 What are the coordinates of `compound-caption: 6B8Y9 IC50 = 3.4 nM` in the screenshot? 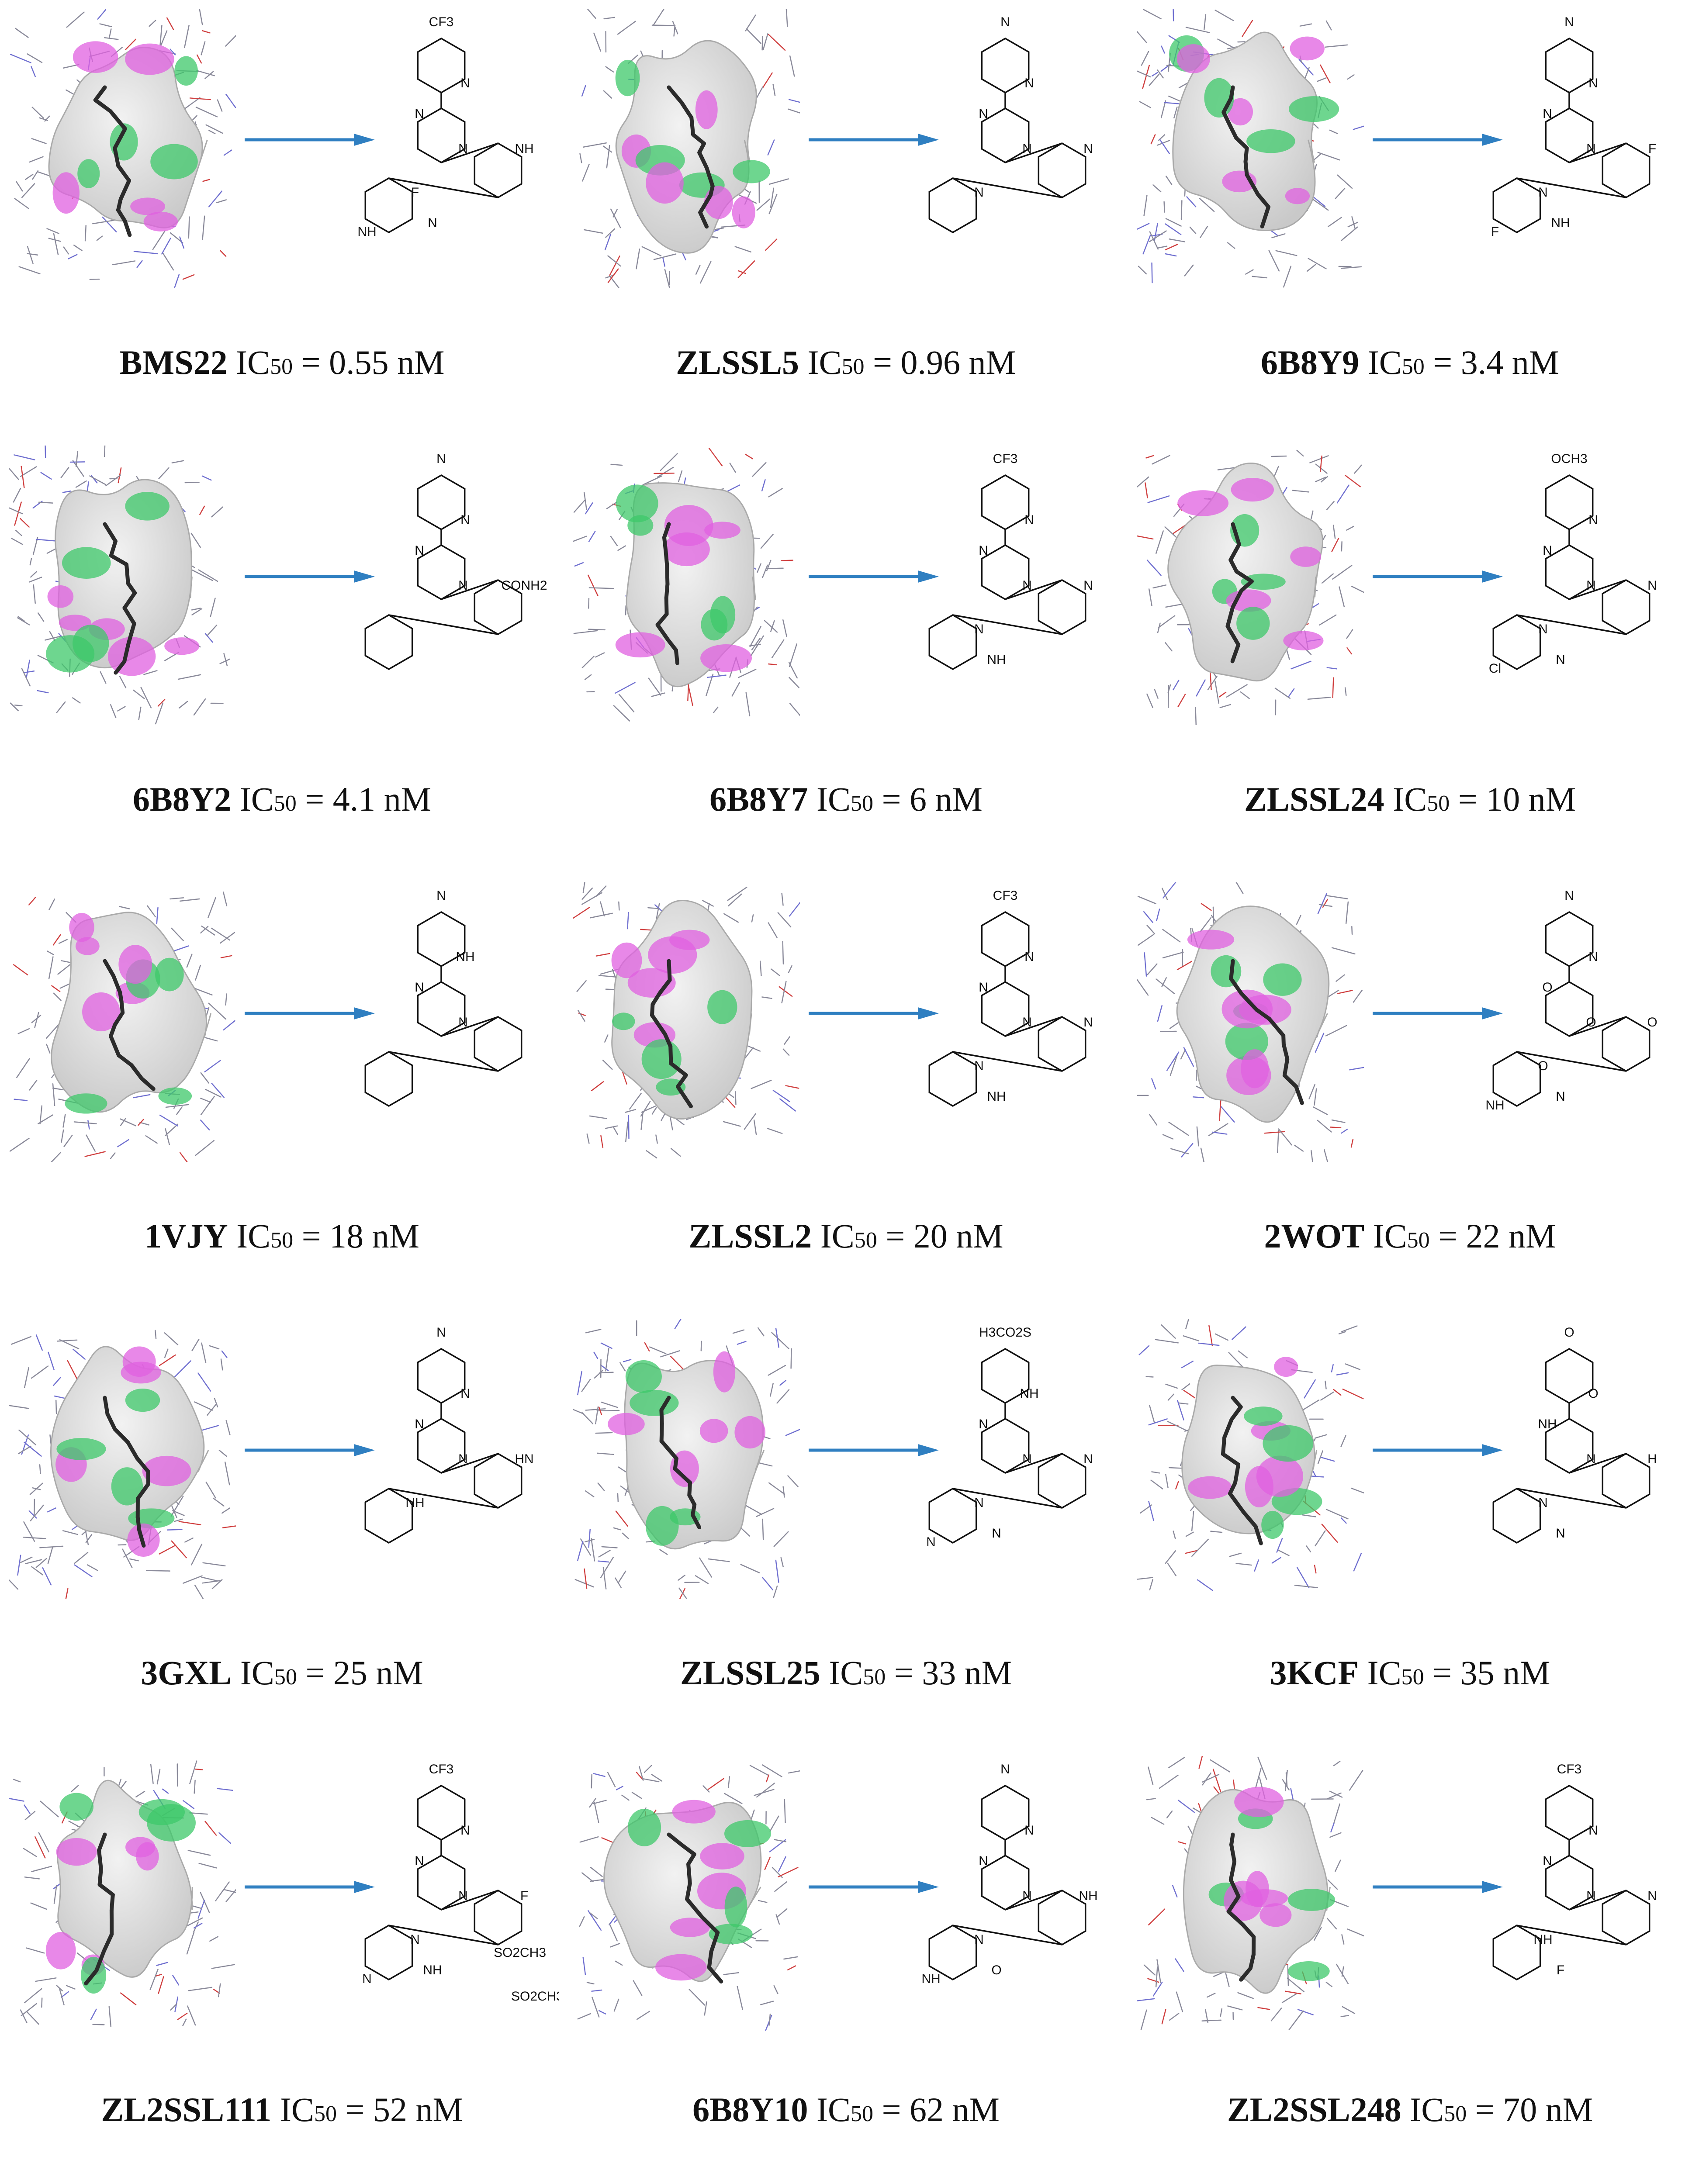 It's located at (1410, 365).